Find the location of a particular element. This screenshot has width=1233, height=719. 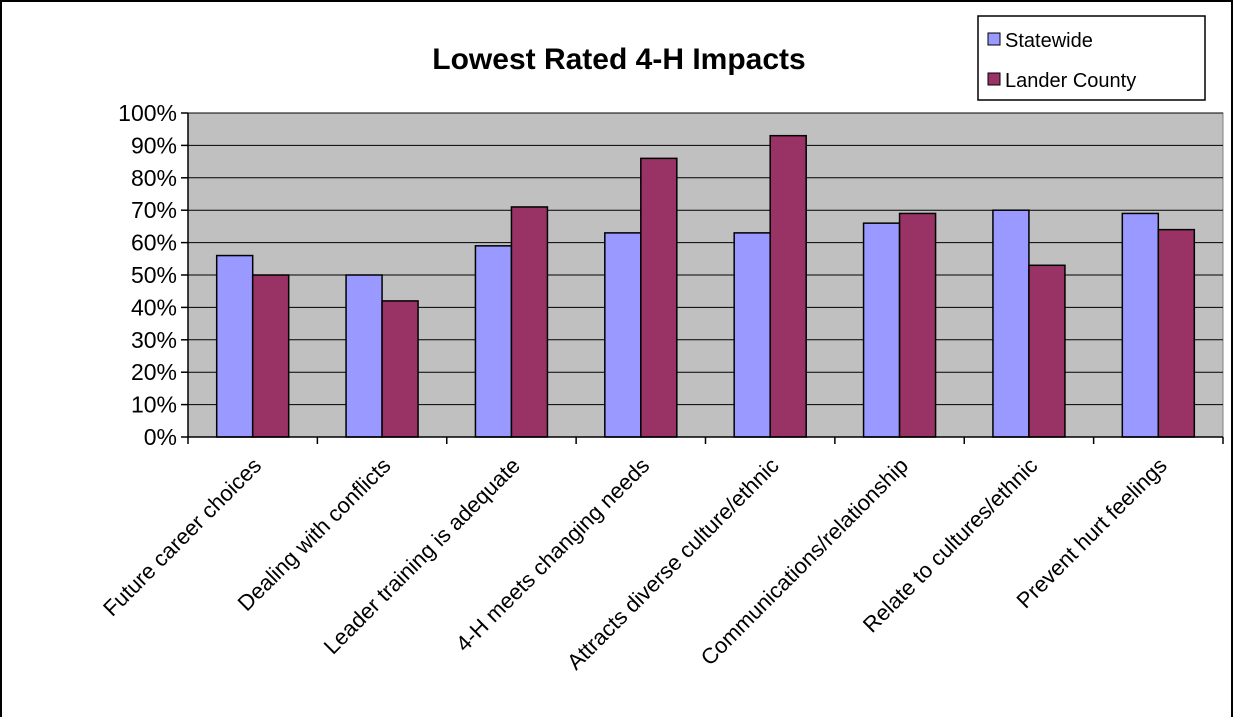

y-tick-label: 0% is located at coordinates (160, 437).